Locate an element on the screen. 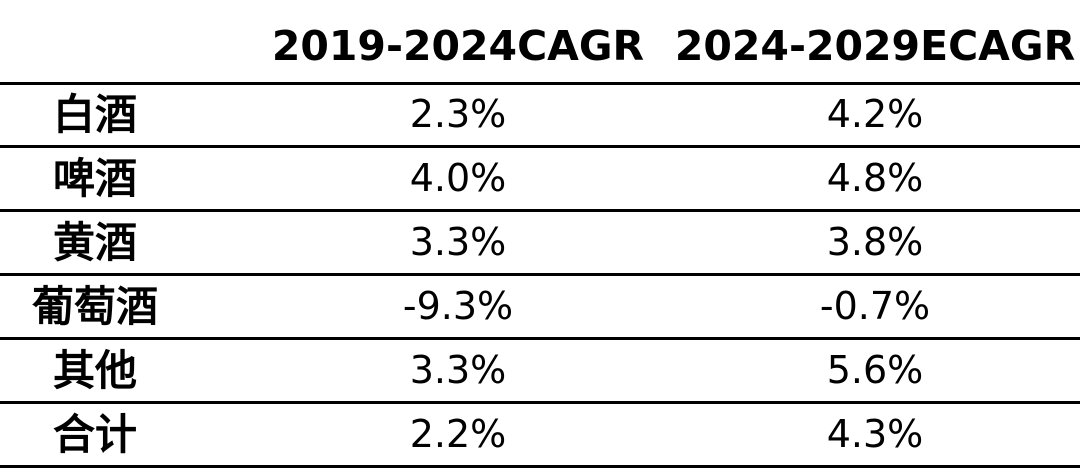 Image resolution: width=1080 pixels, height=476 pixels. table-row: 黄酒 3.3% 3.8% is located at coordinates (540, 242).